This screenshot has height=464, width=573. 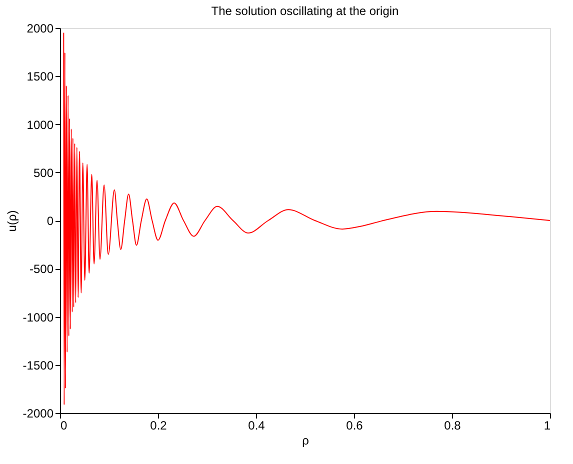 What do you see at coordinates (43, 173) in the screenshot?
I see `y-tick-label: 500` at bounding box center [43, 173].